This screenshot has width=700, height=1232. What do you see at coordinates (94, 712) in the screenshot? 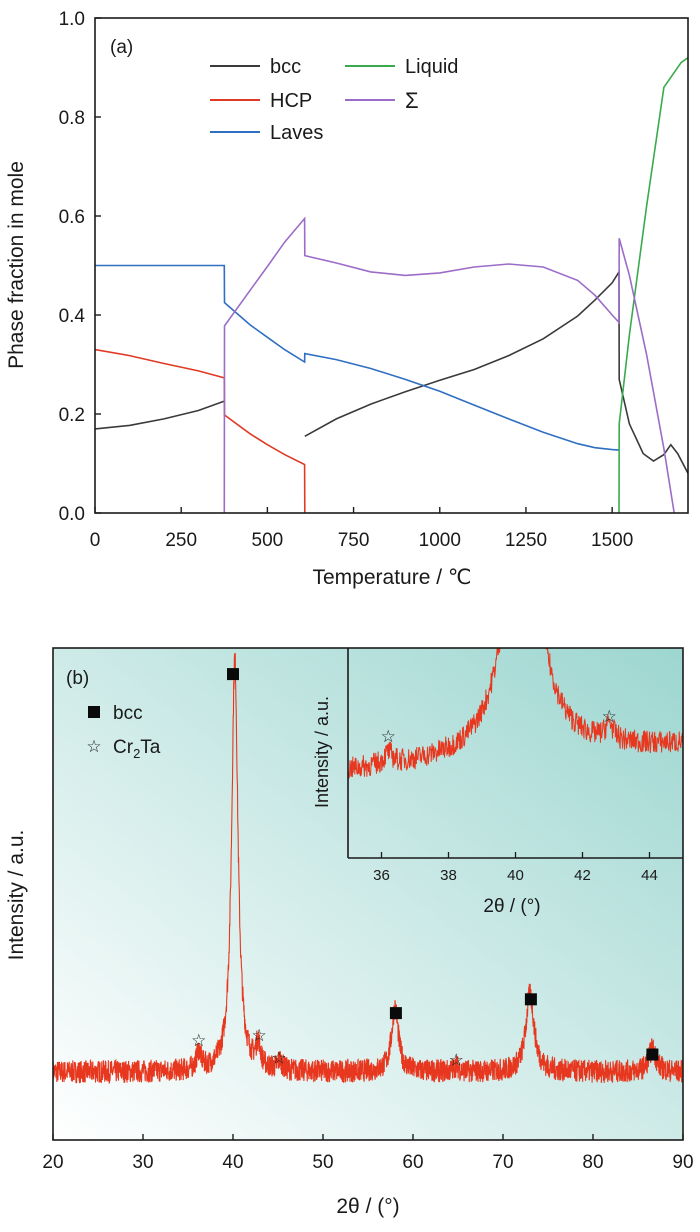
I see `legend-square-bcc` at bounding box center [94, 712].